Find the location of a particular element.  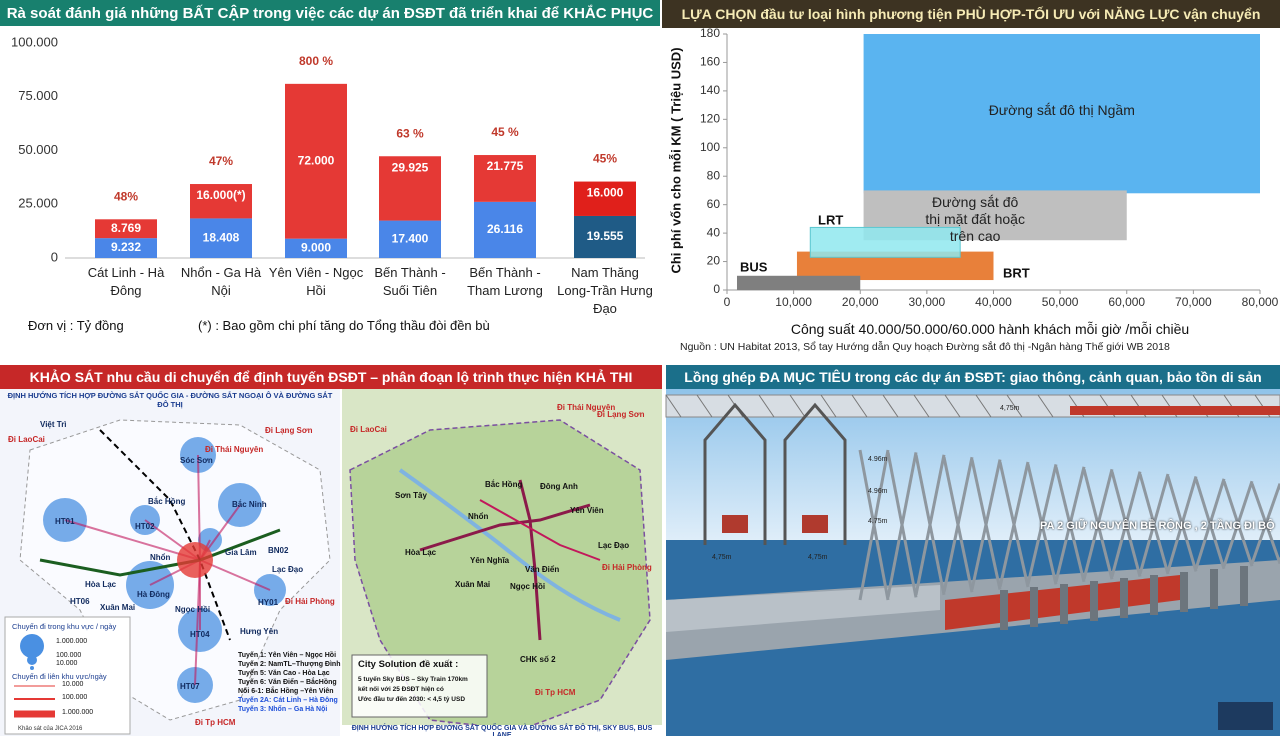

y-tick-label: 100 is located at coordinates (710, 147).